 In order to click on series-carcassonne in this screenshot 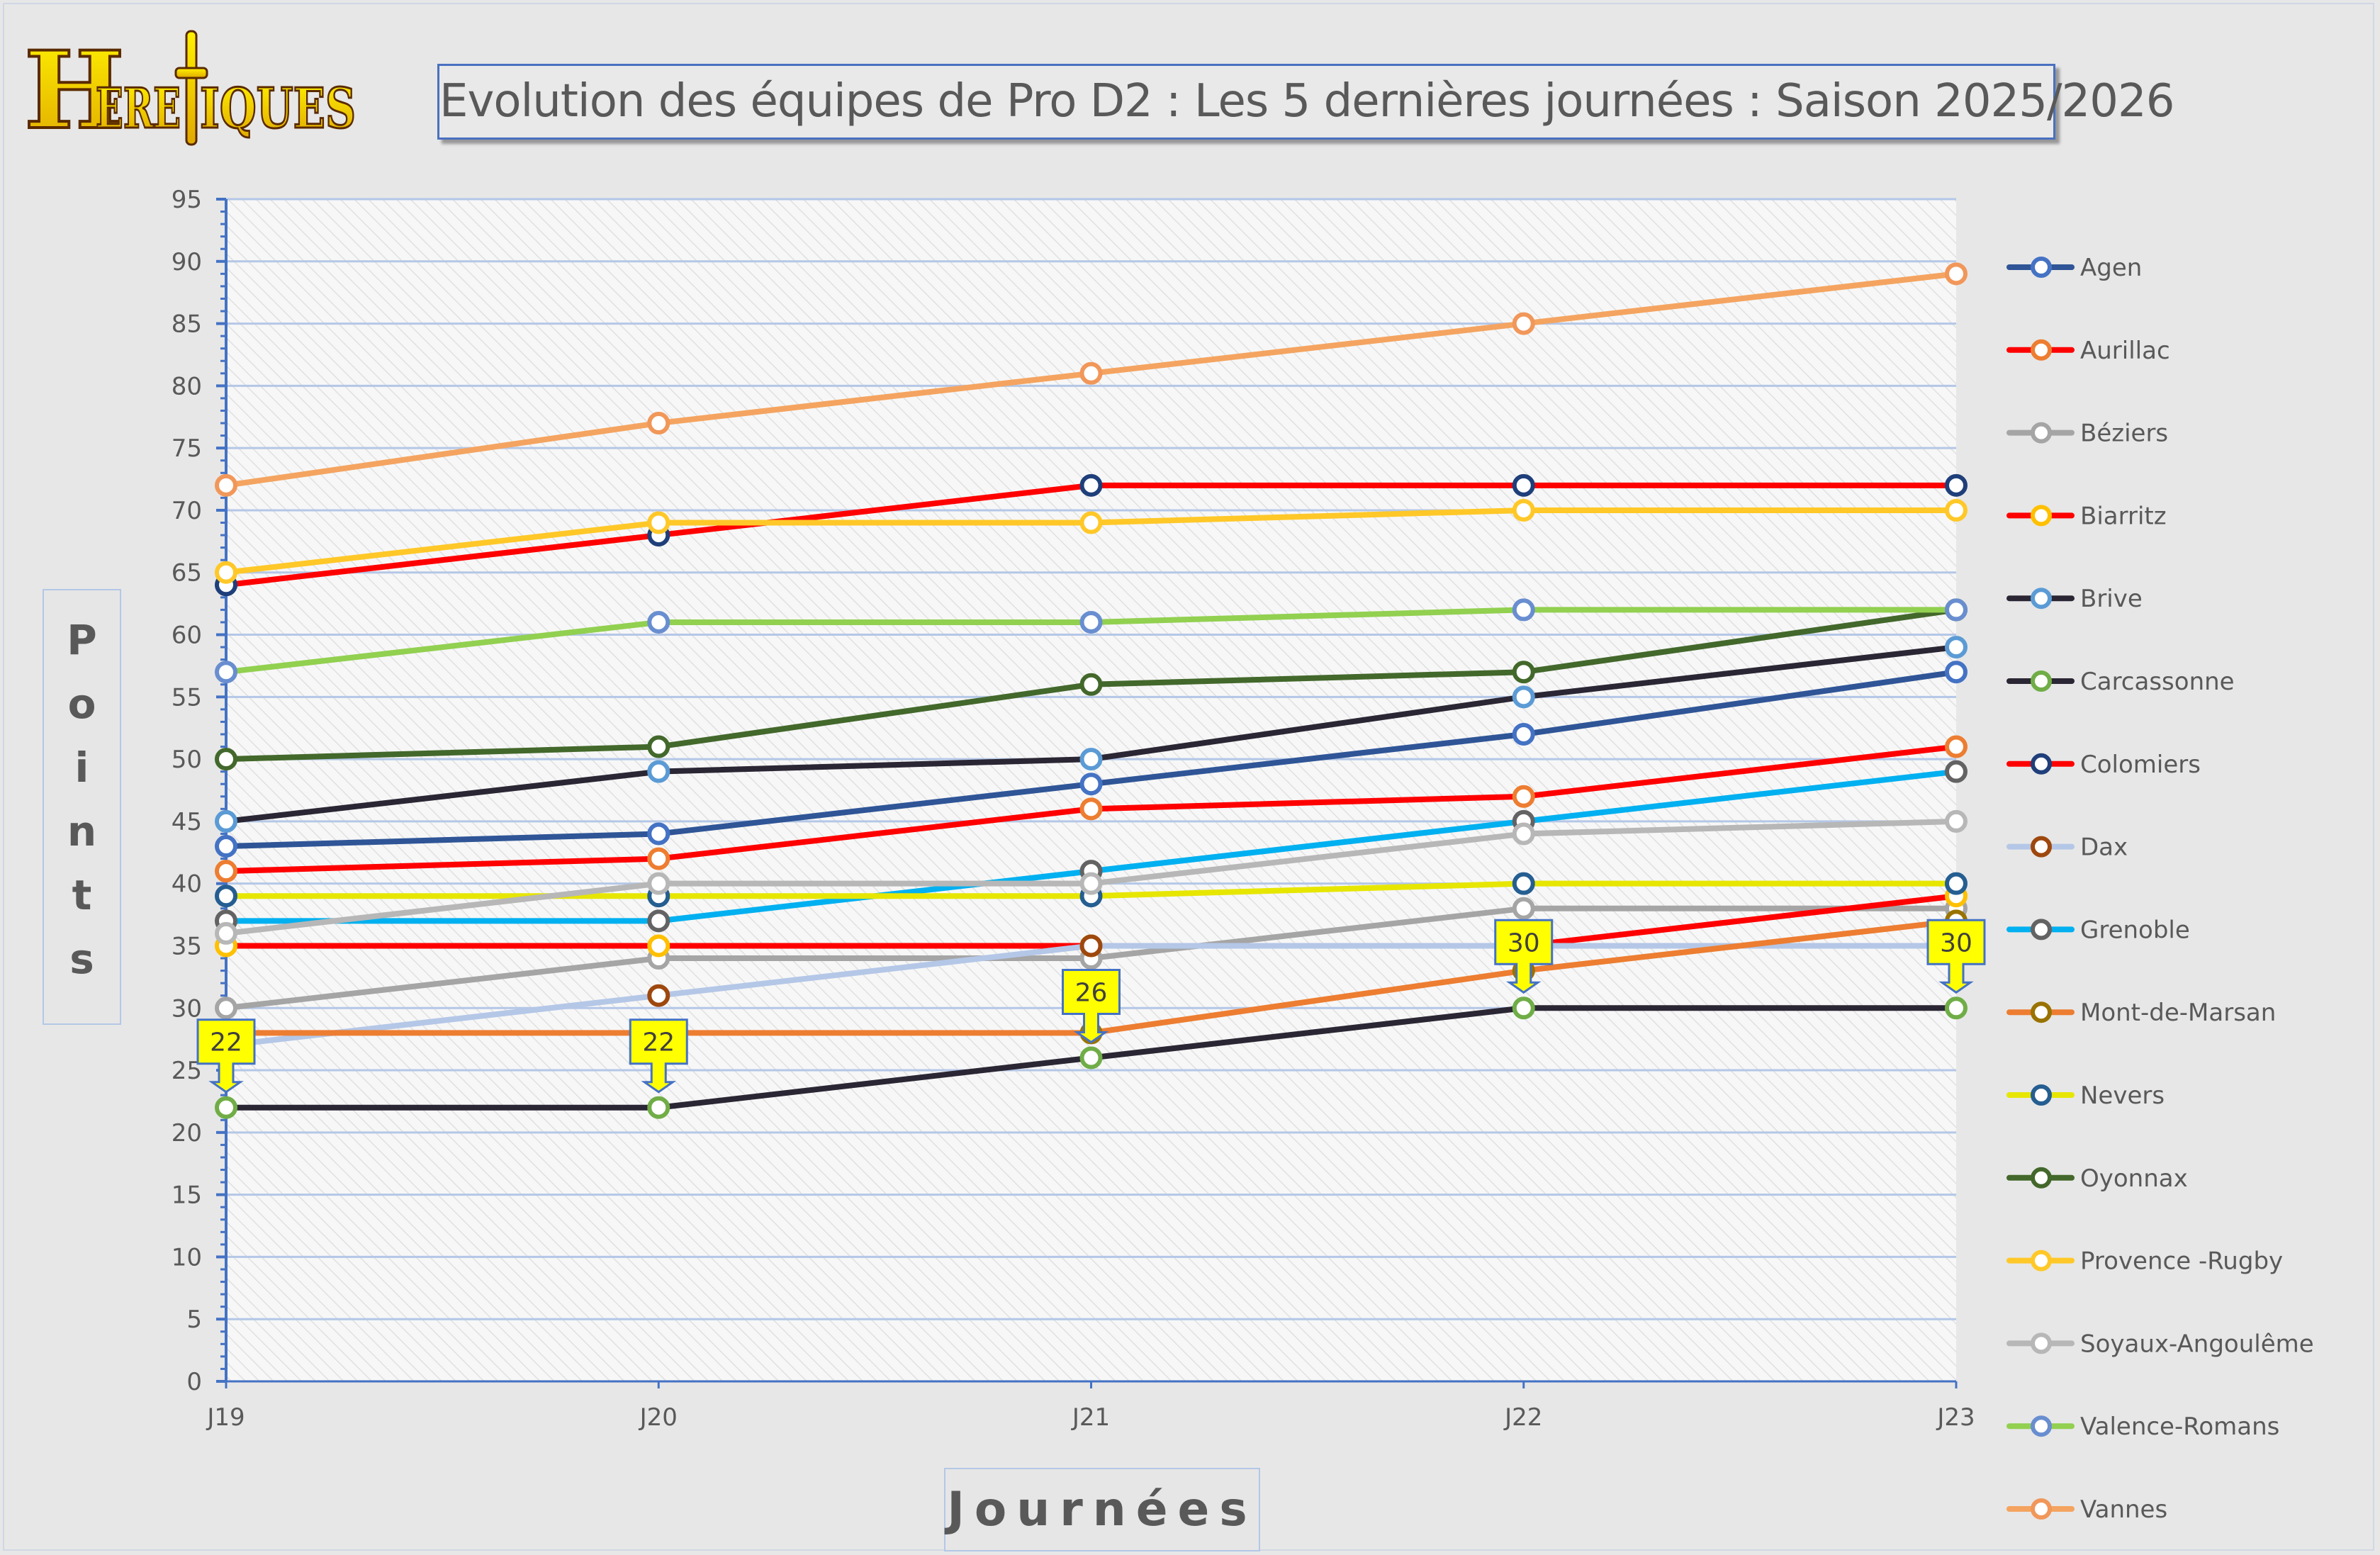, I will do `click(1092, 1058)`.